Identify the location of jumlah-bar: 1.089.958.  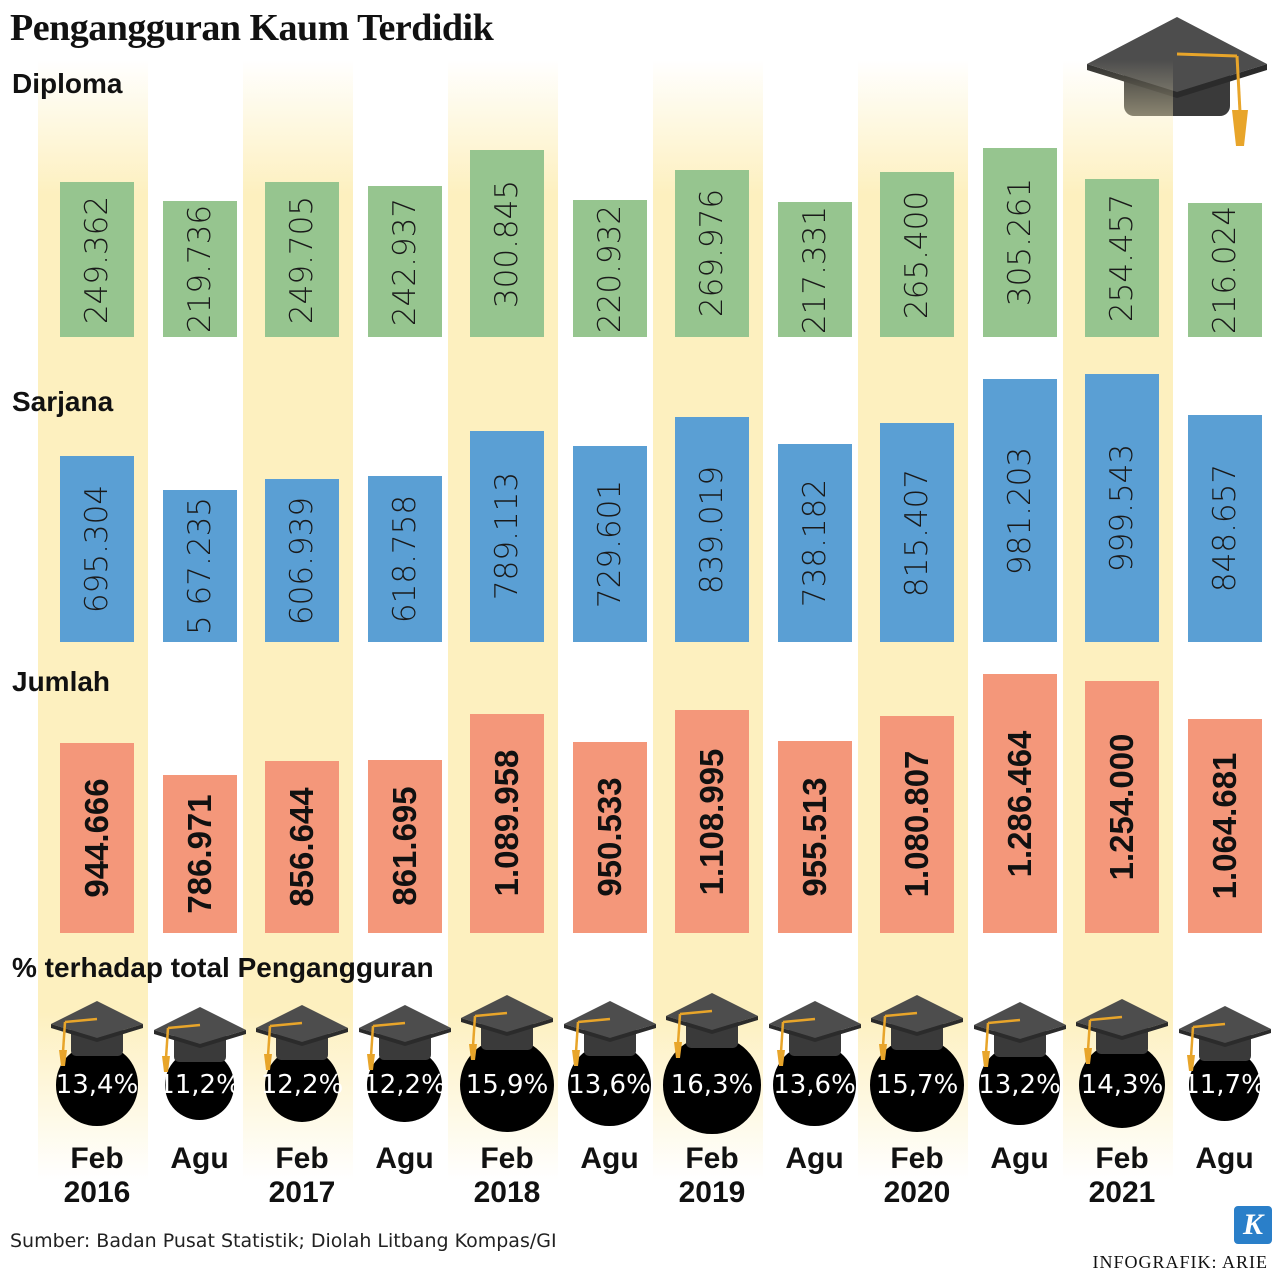
(507, 823).